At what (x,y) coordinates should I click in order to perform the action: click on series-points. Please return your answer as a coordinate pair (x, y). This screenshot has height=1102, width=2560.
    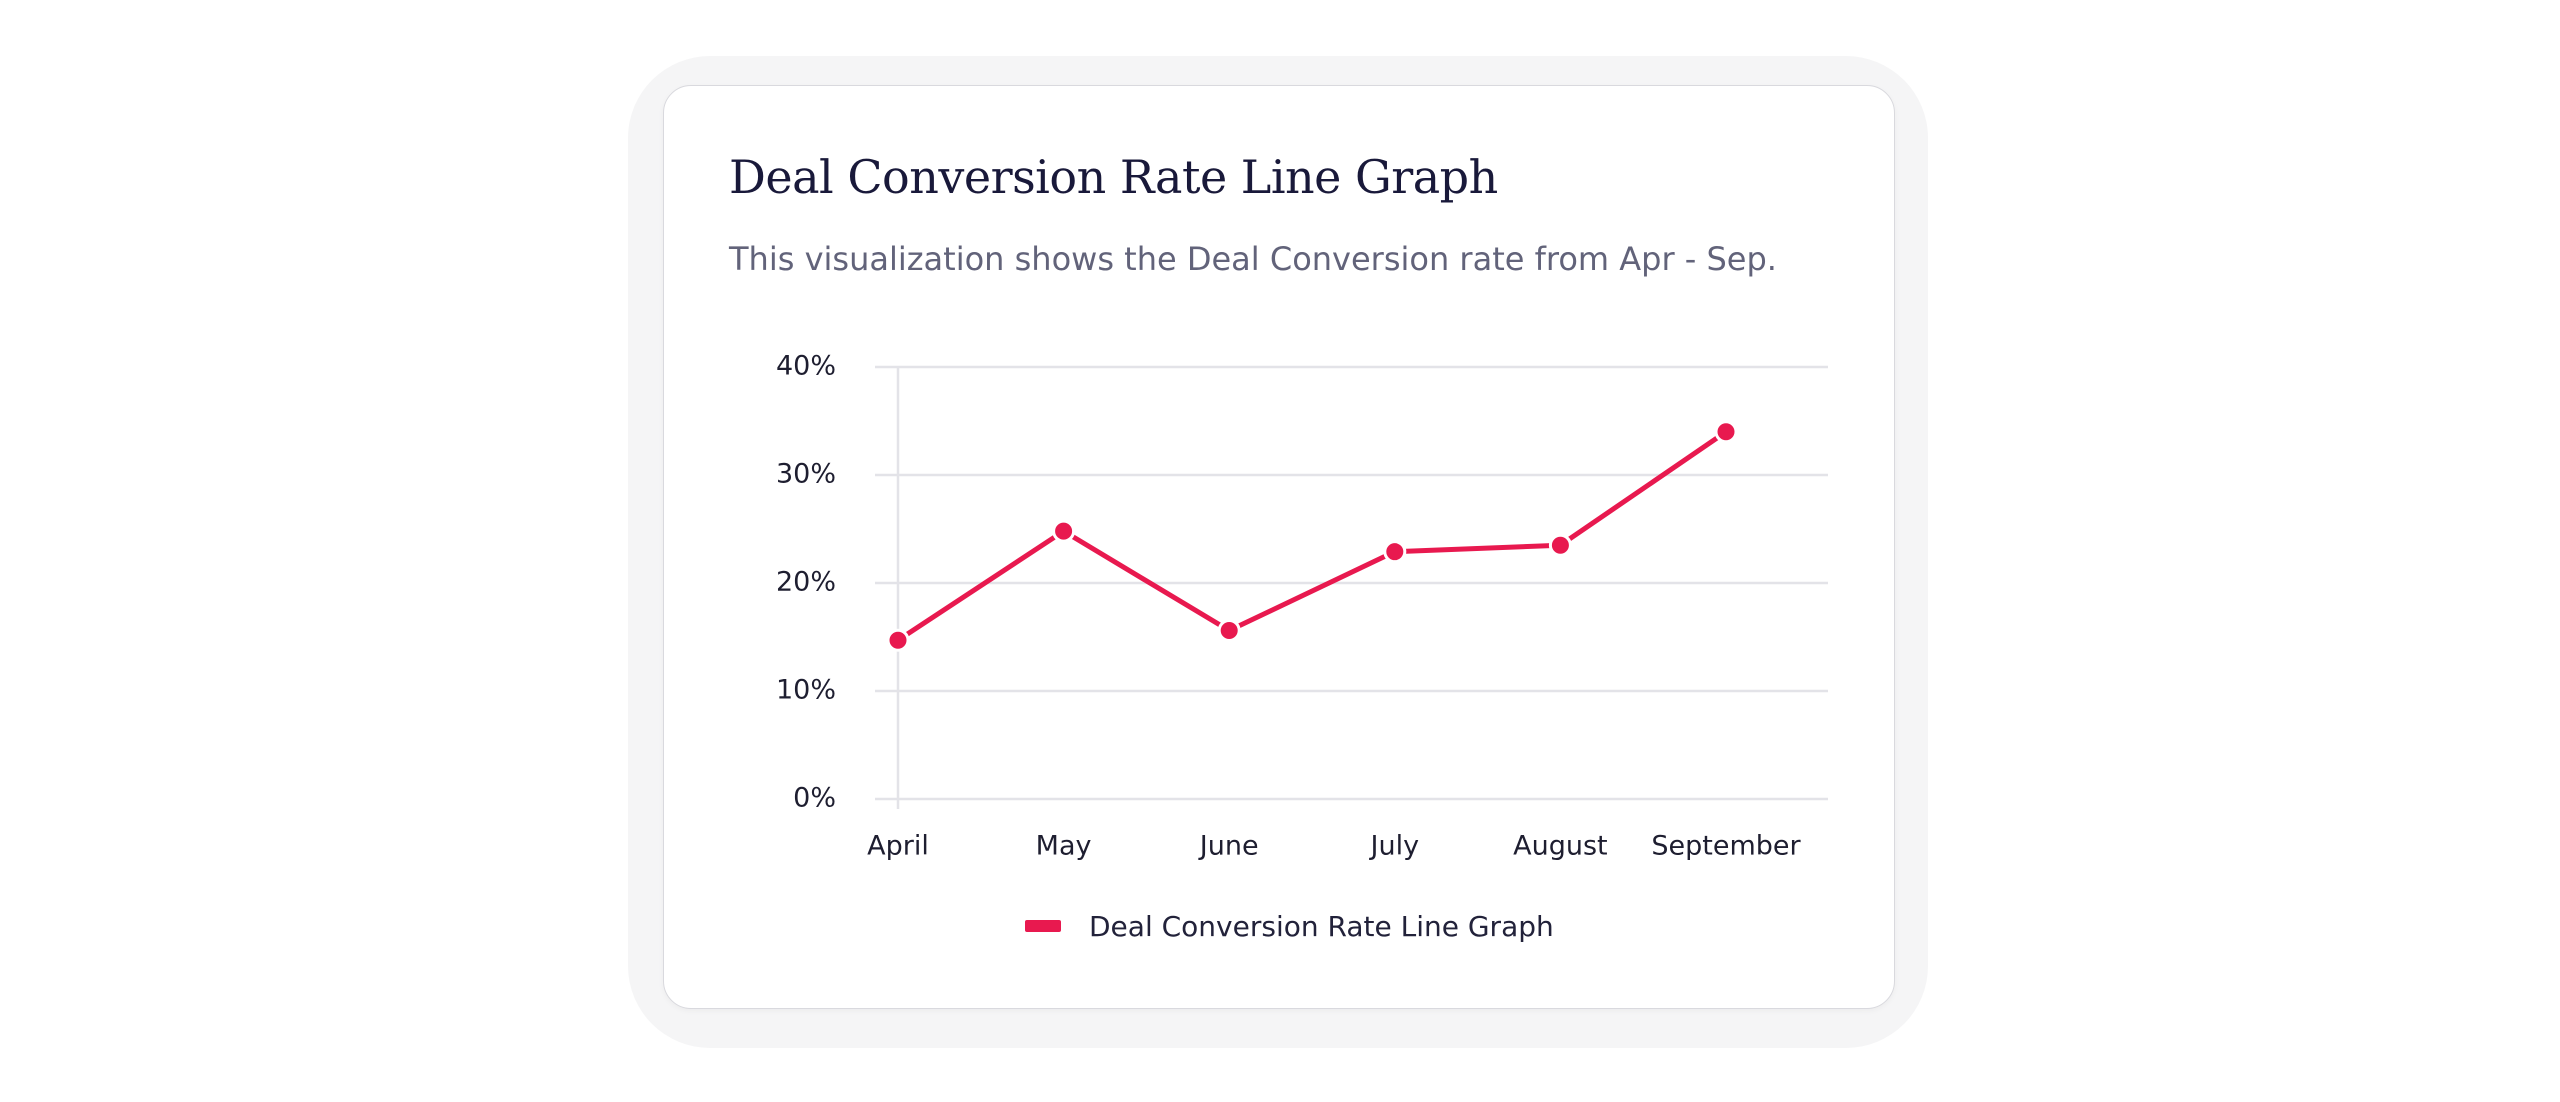
    Looking at the image, I should click on (1312, 536).